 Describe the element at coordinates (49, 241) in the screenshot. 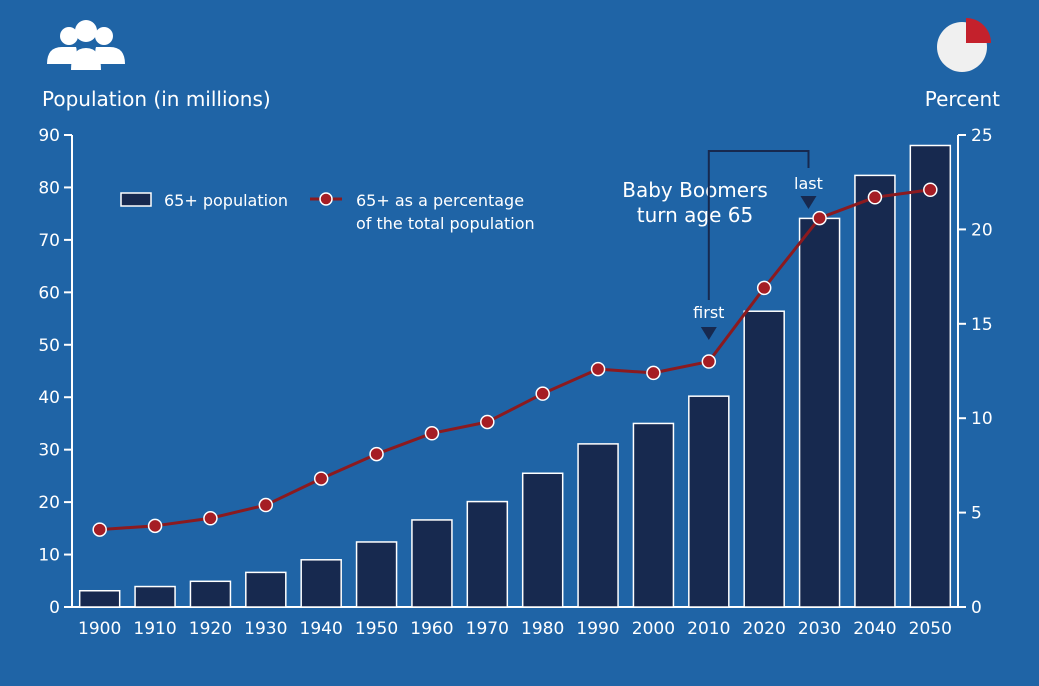

I see `left-tick-label: 70` at that location.